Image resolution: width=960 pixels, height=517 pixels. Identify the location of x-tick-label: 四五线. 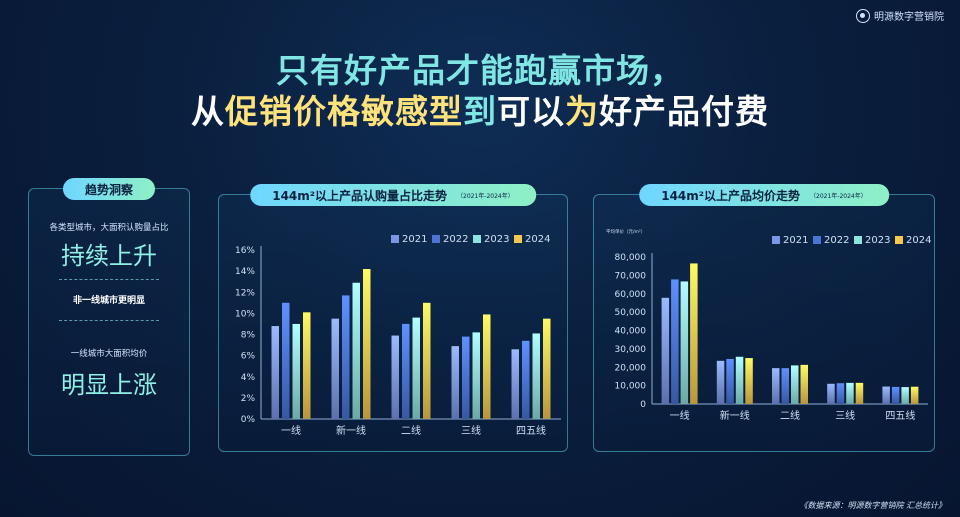
(531, 430).